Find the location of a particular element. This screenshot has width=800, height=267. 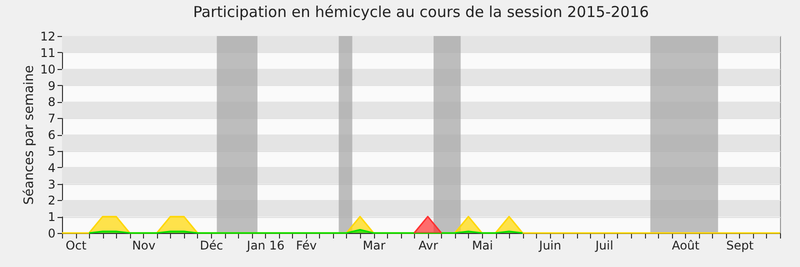

chart-title: Participation en hémicycle au cours de la session 2015-2016 is located at coordinates (421, 12).